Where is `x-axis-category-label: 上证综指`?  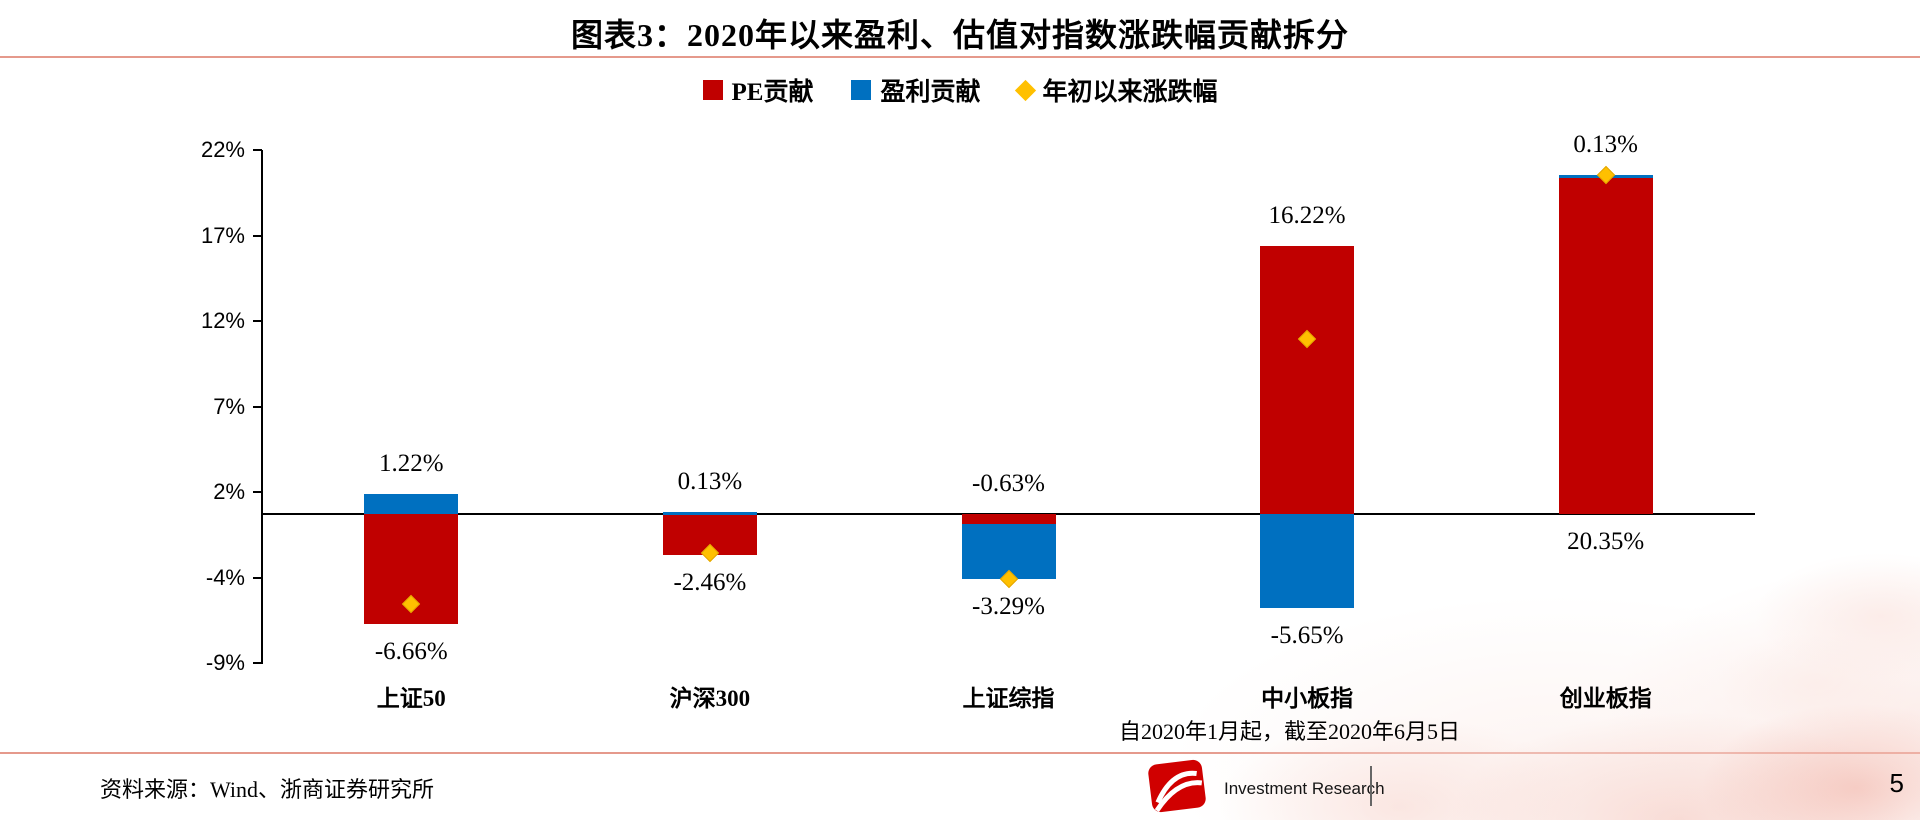 x-axis-category-label: 上证综指 is located at coordinates (1008, 698).